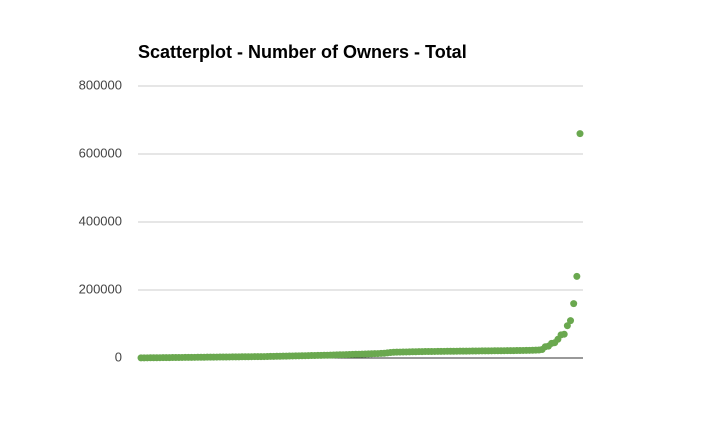 Image resolution: width=720 pixels, height=445 pixels. I want to click on chart-title: Scatterplot - Number of Owners - Total, so click(302, 52).